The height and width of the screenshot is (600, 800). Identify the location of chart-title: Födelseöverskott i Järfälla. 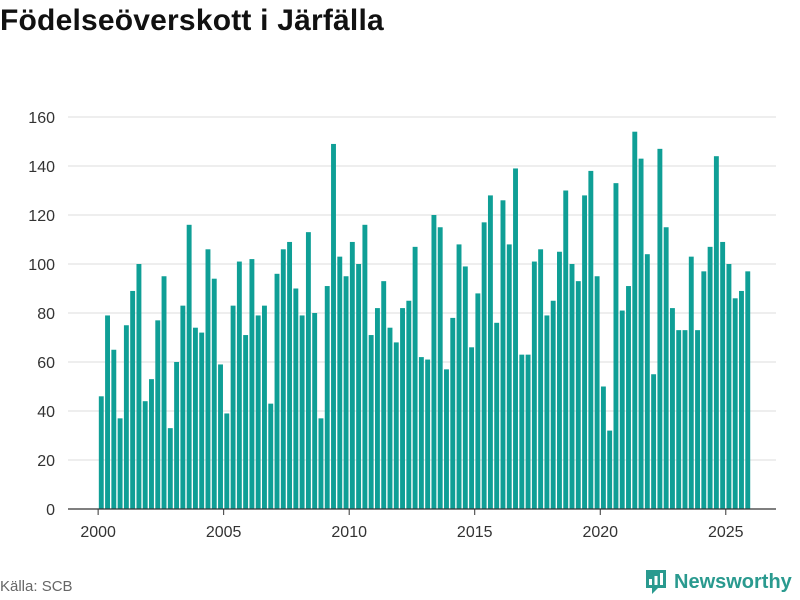
(192, 20).